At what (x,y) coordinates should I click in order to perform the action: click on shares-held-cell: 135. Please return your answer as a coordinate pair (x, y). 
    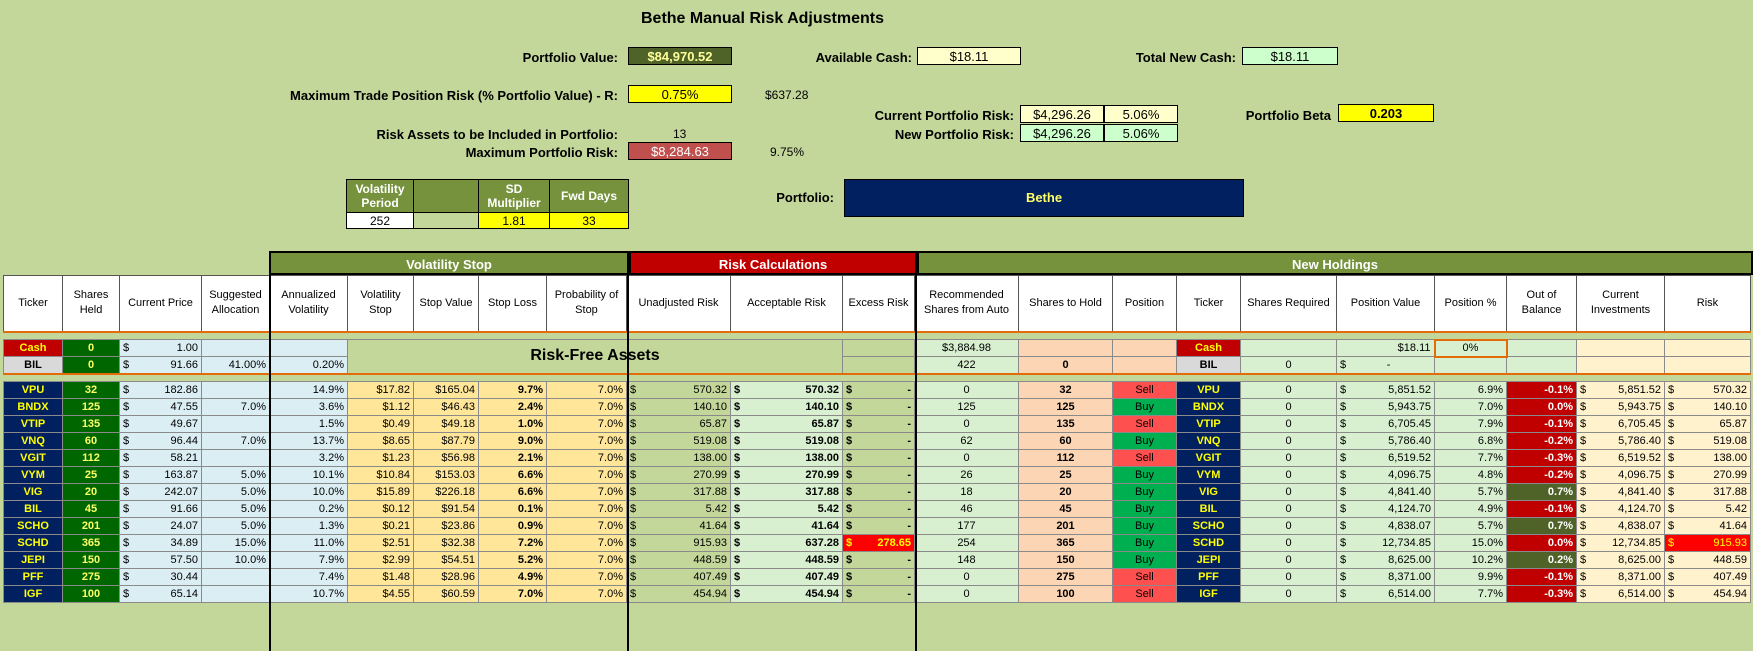
    Looking at the image, I should click on (91, 424).